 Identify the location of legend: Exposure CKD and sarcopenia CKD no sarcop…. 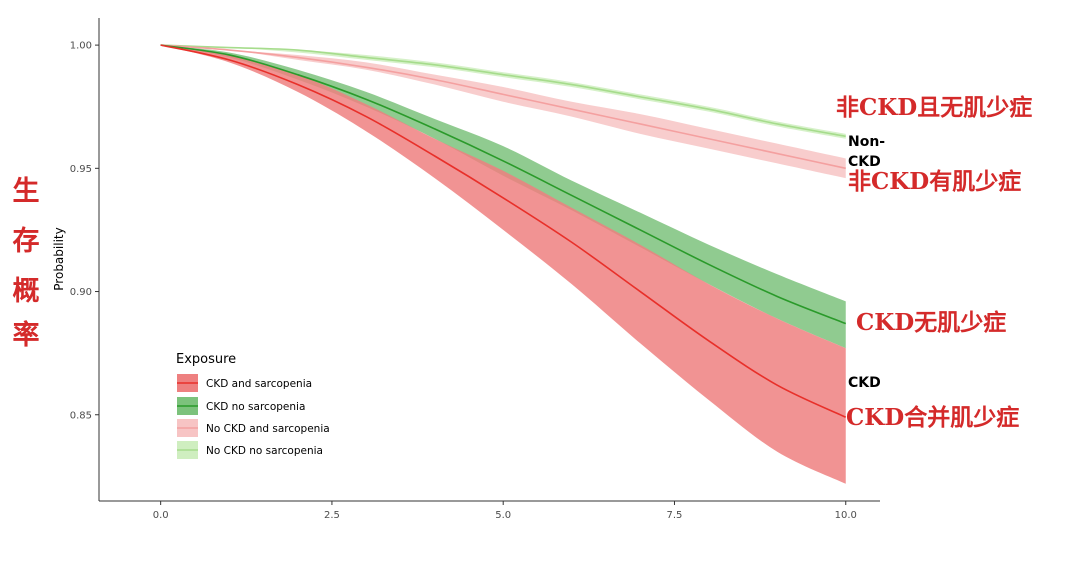
(253, 405).